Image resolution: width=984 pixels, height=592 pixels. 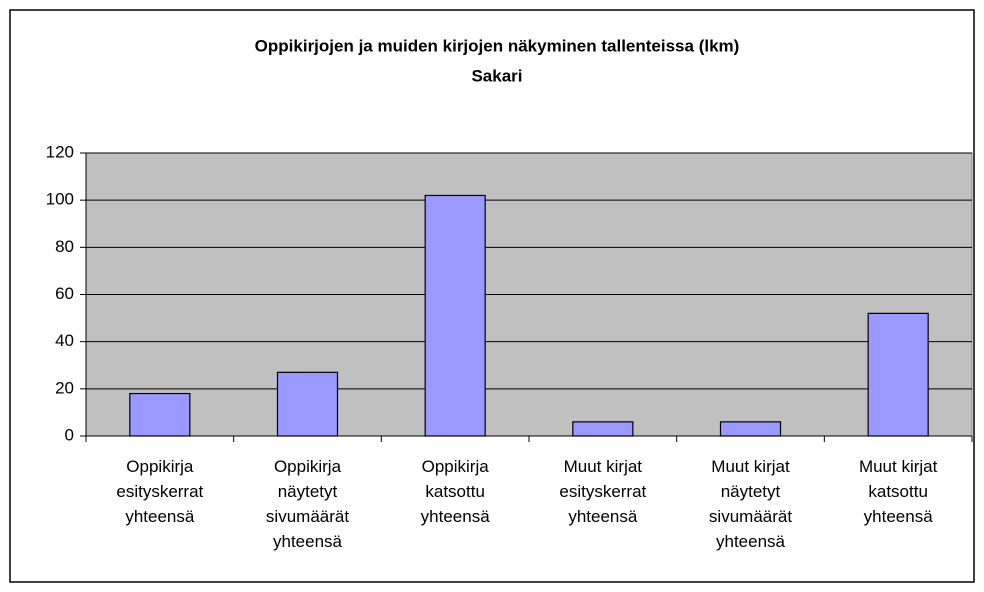 What do you see at coordinates (455, 491) in the screenshot?
I see `x-tick-label: Oppikirja katsottu yhteensä` at bounding box center [455, 491].